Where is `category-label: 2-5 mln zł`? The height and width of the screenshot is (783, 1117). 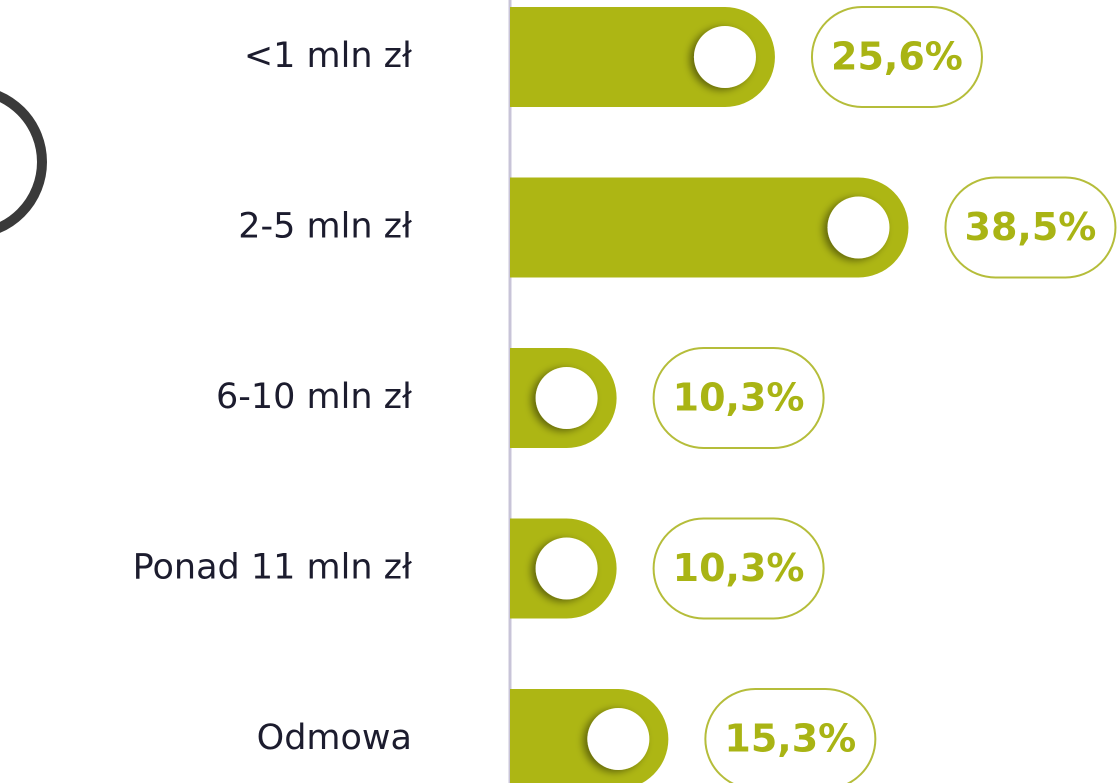
category-label: 2-5 mln zł is located at coordinates (325, 227).